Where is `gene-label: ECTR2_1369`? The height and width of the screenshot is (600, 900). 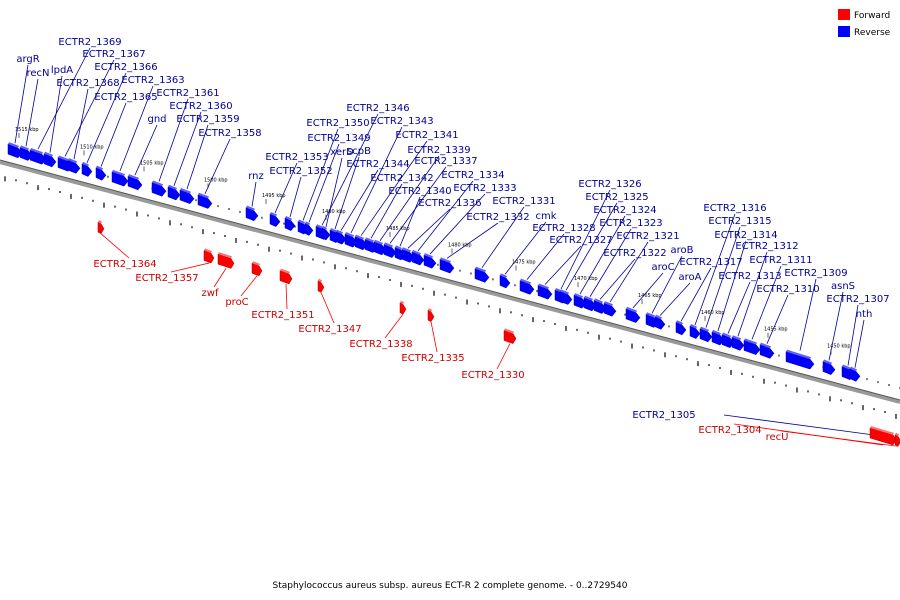
gene-label: ECTR2_1369 is located at coordinates (89, 42).